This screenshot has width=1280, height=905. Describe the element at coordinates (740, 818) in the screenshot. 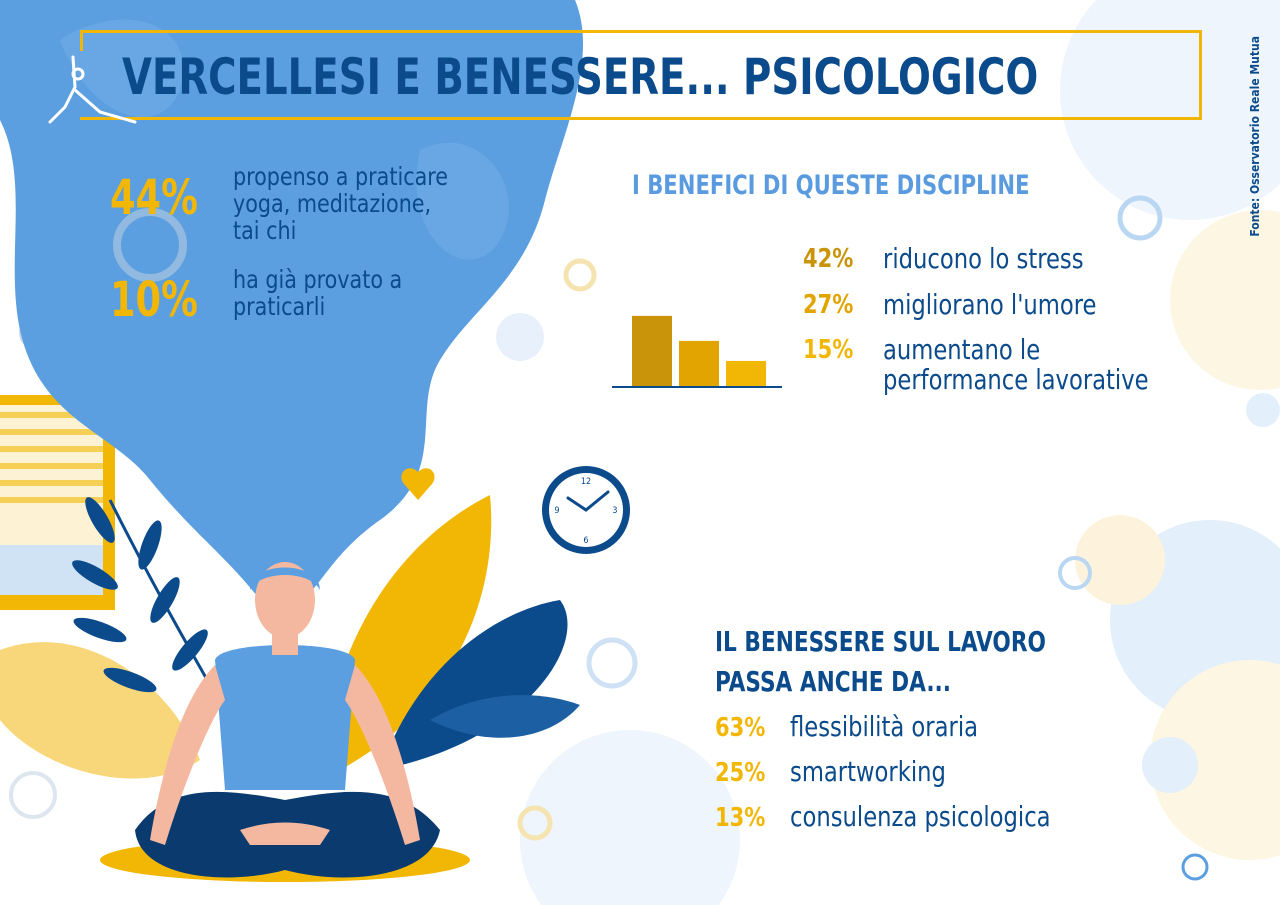

I see `work-value: 13%` at that location.